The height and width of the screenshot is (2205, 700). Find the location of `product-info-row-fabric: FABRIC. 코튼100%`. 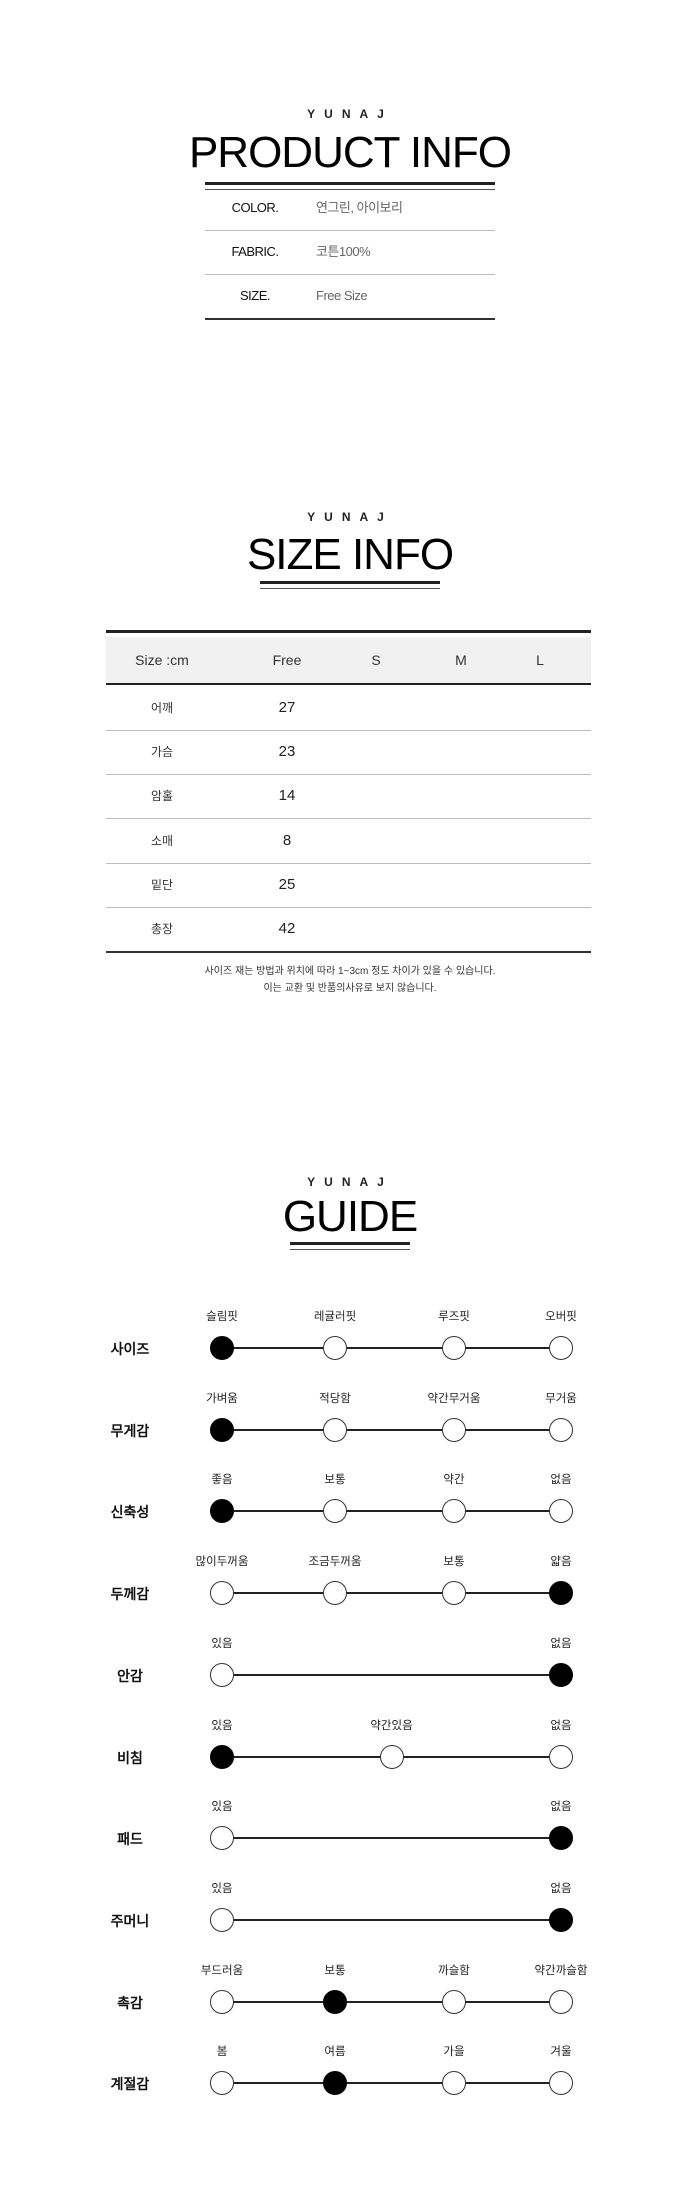

product-info-row-fabric: FABRIC. 코튼100% is located at coordinates (350, 252).